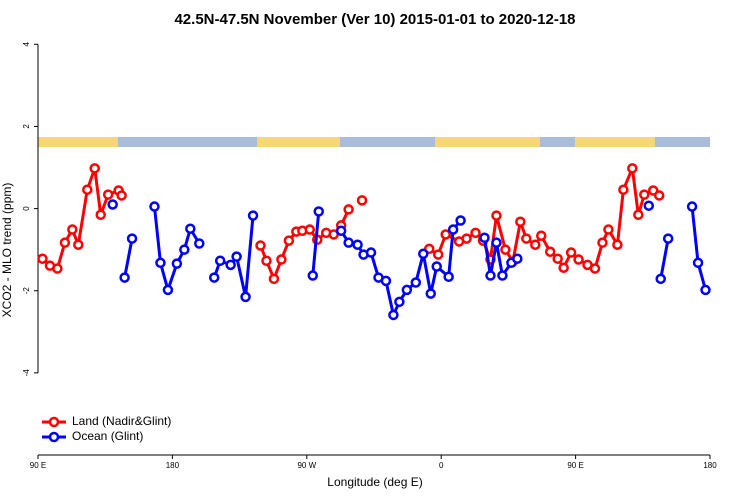 This screenshot has height=500, width=750. I want to click on ocean-strip, so click(374, 142).